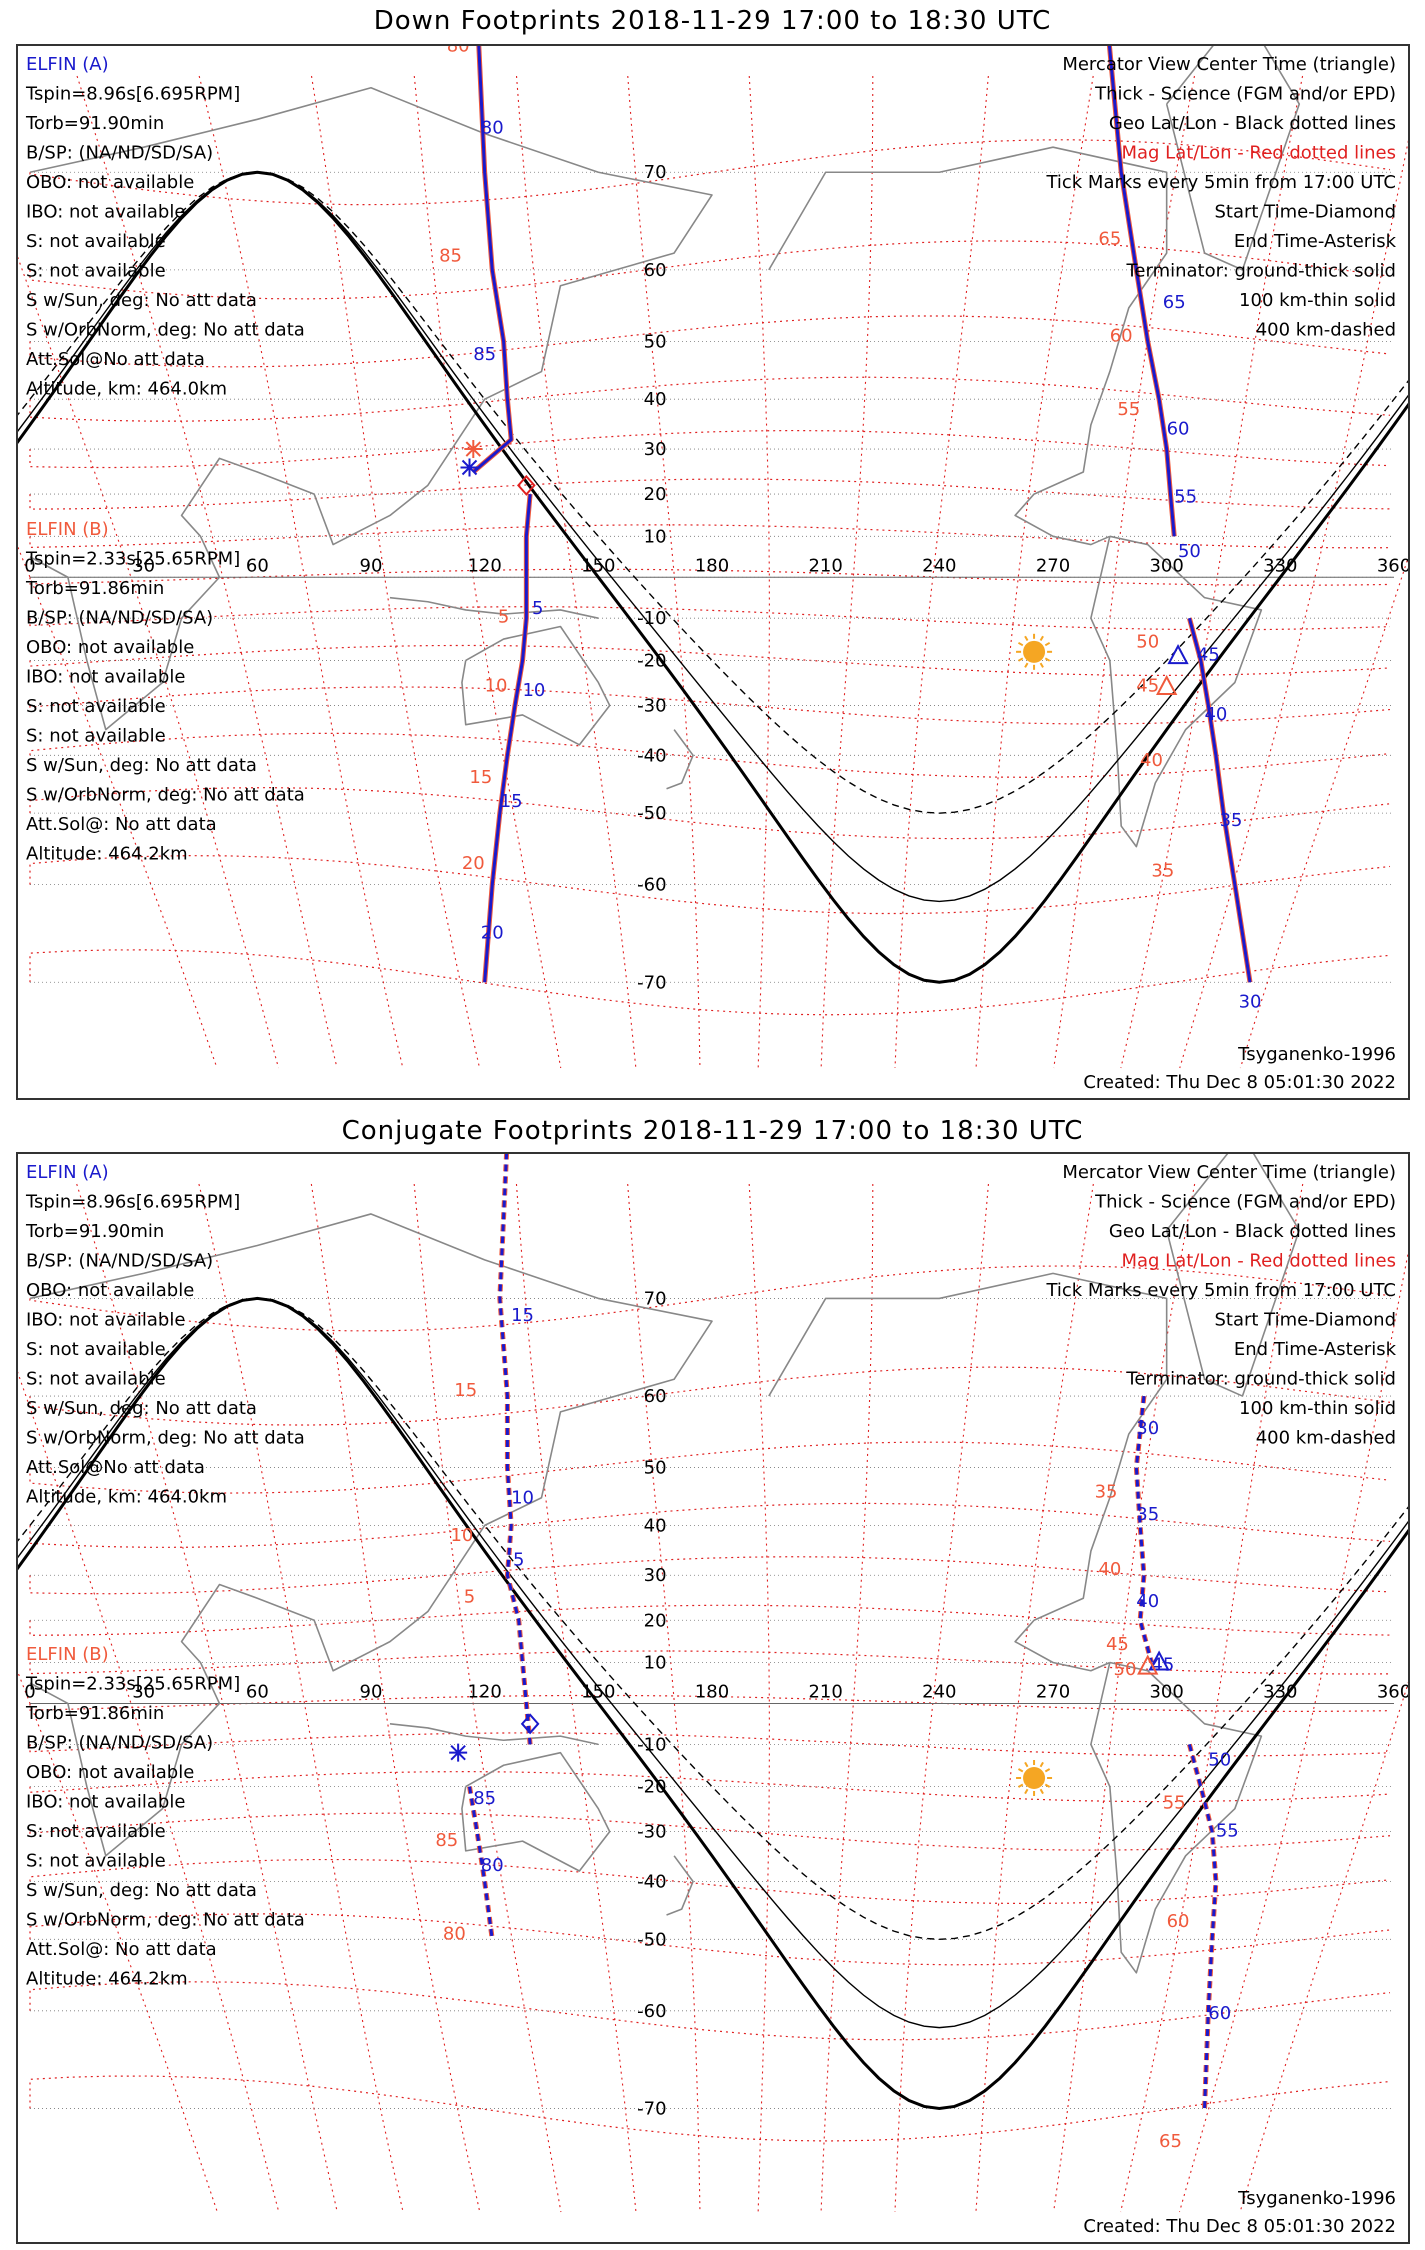  What do you see at coordinates (115, 359) in the screenshot?
I see `elfin-a-info-line: Att.Sol@No att data` at bounding box center [115, 359].